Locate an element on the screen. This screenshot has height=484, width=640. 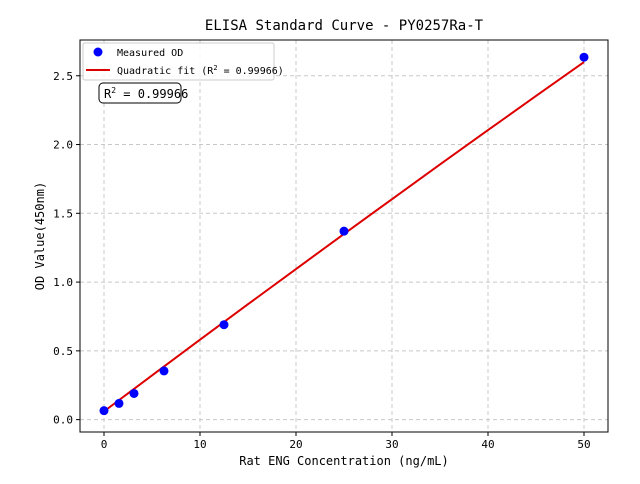
x-axis-label: Rat ENG Concentration (ng/mL) is located at coordinates (344, 461).